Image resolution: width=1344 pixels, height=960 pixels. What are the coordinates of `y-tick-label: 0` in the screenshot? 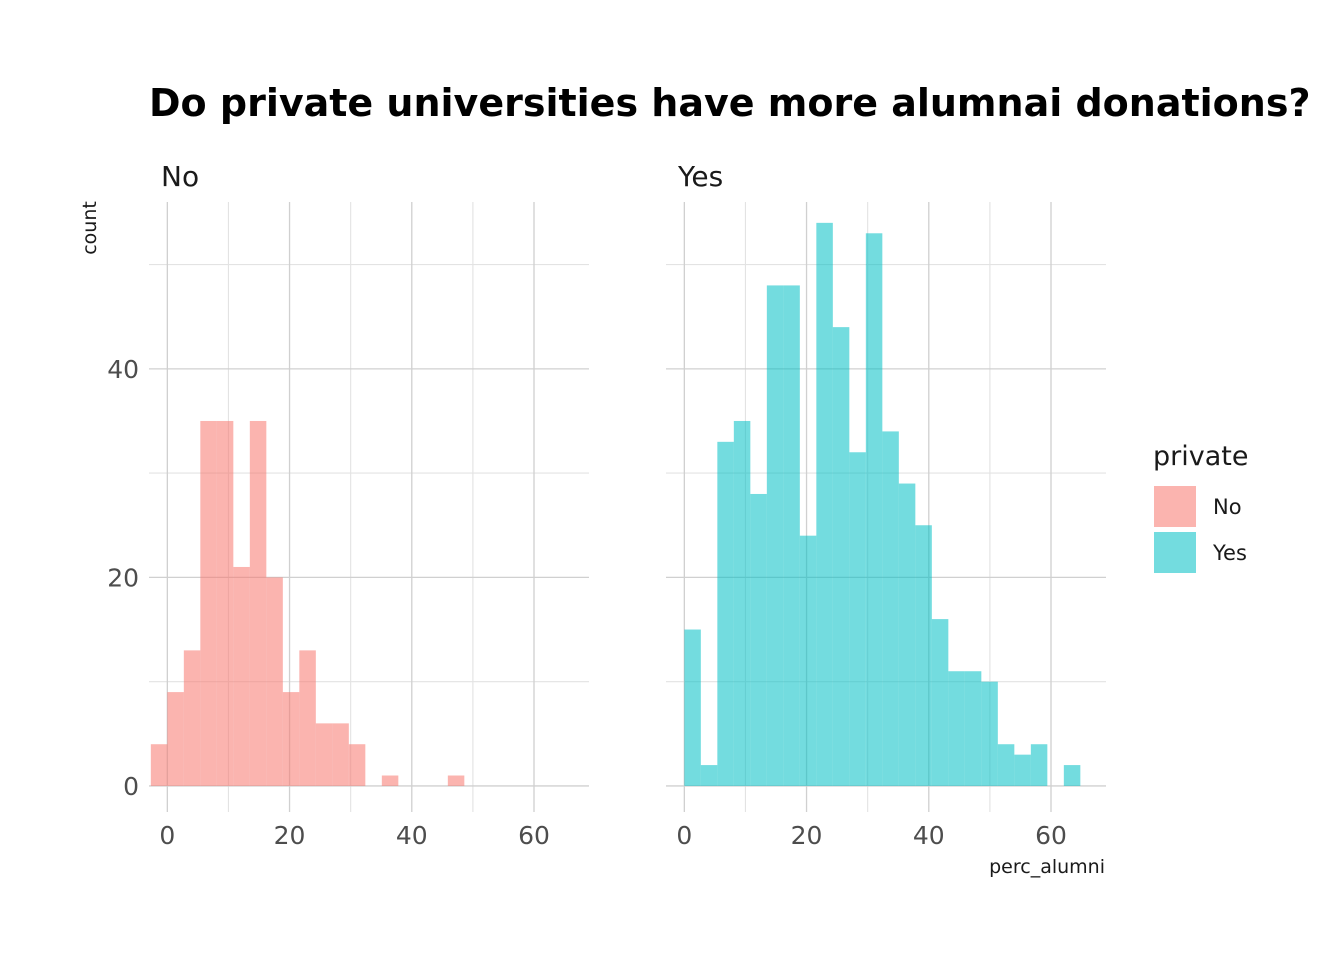 It's located at (131, 786).